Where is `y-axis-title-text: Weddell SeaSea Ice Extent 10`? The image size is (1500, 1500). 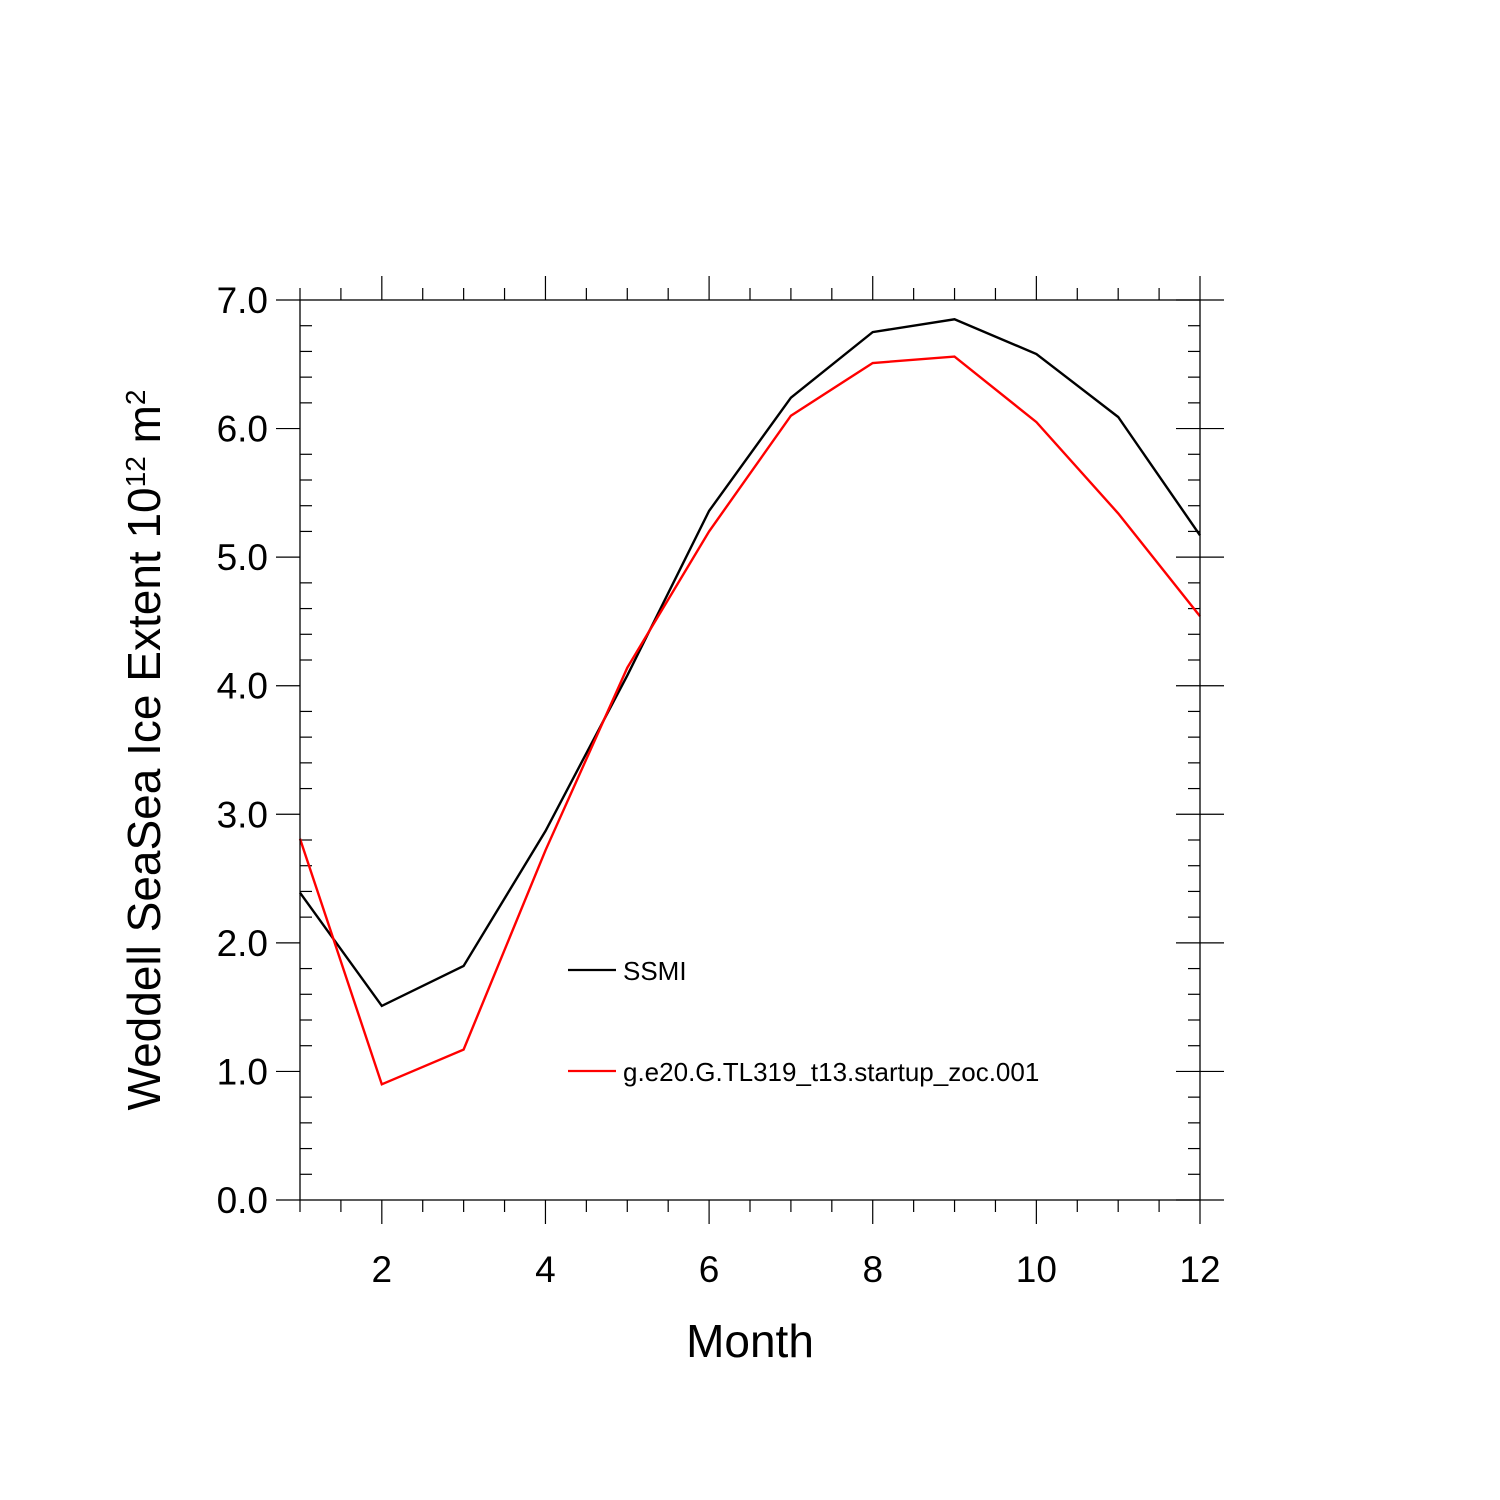
y-axis-title-text: Weddell SeaSea Ice Extent 10 is located at coordinates (144, 798).